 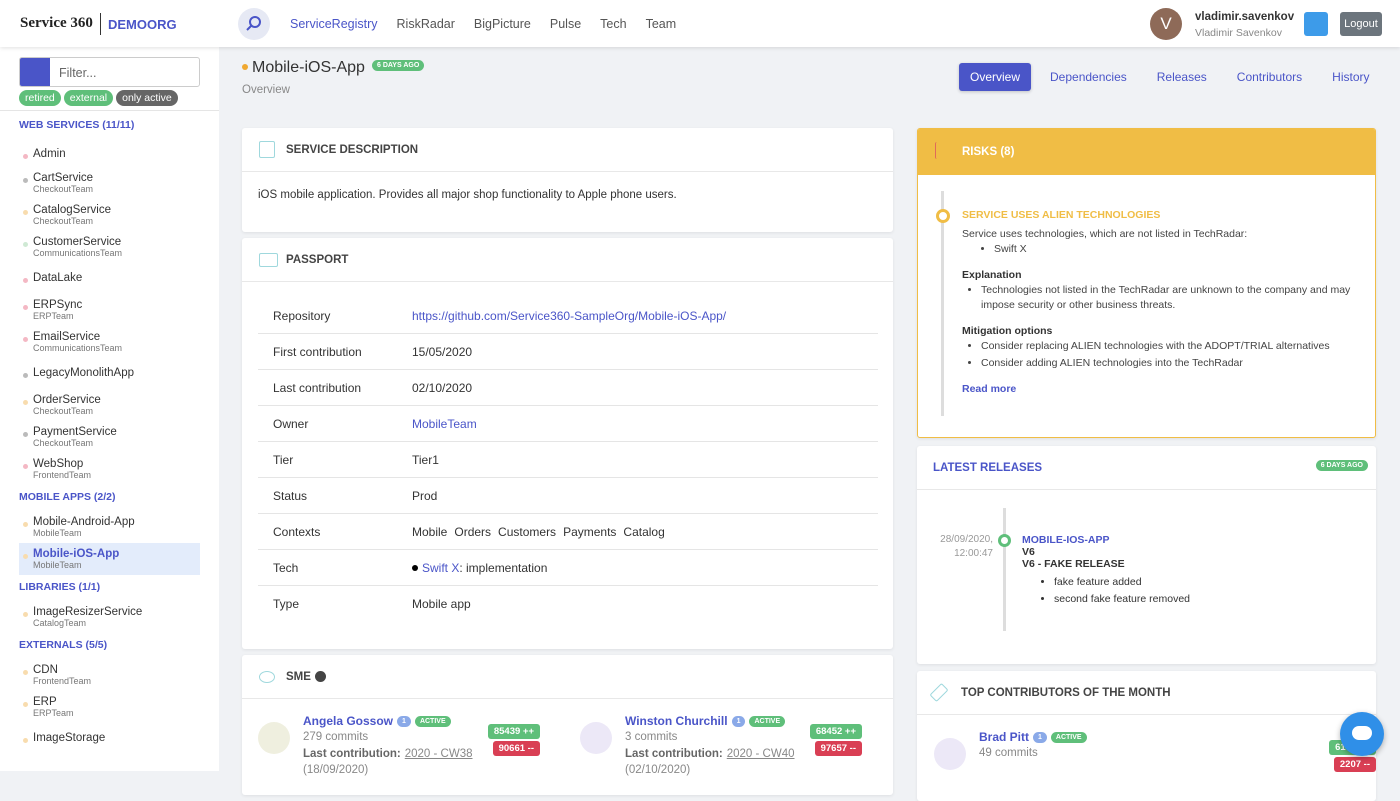 What do you see at coordinates (56, 23) in the screenshot?
I see `logo: Service 360` at bounding box center [56, 23].